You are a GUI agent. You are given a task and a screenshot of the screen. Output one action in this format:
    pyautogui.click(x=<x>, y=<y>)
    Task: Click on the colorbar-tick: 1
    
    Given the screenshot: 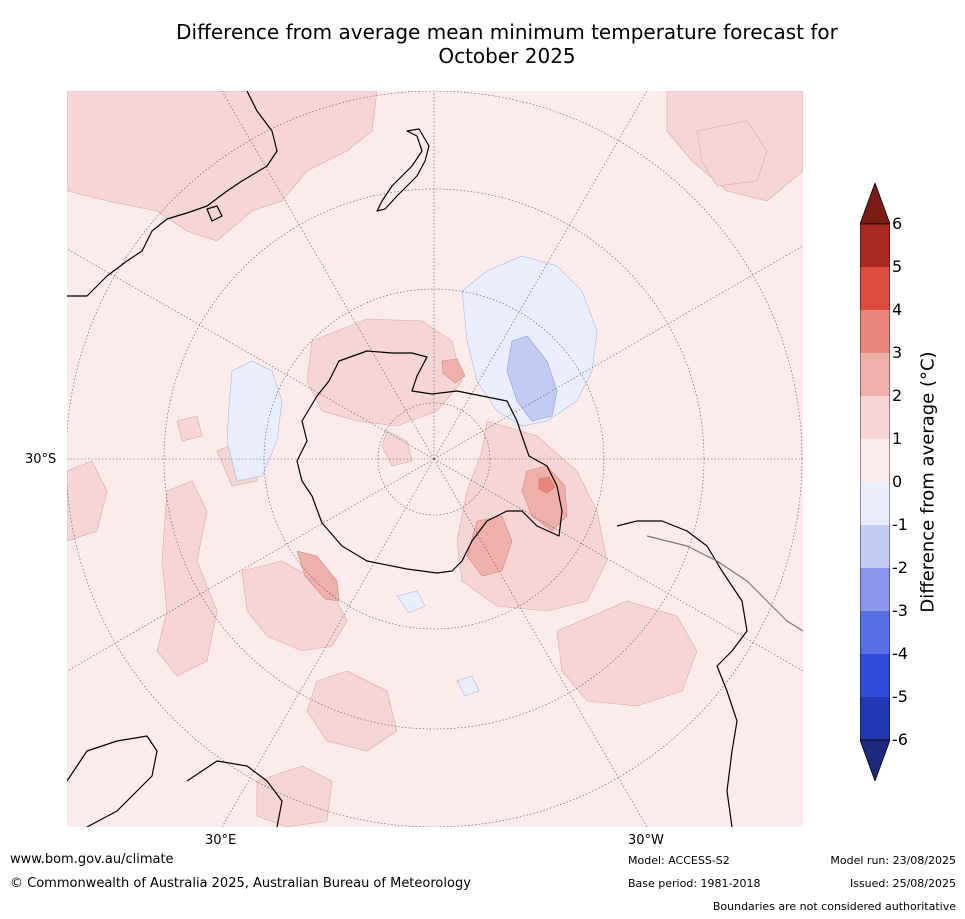 What is the action you would take?
    pyautogui.click(x=897, y=438)
    